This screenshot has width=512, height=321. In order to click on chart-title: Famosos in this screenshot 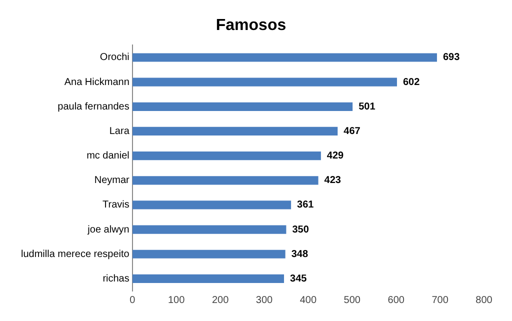, I will do `click(251, 25)`.